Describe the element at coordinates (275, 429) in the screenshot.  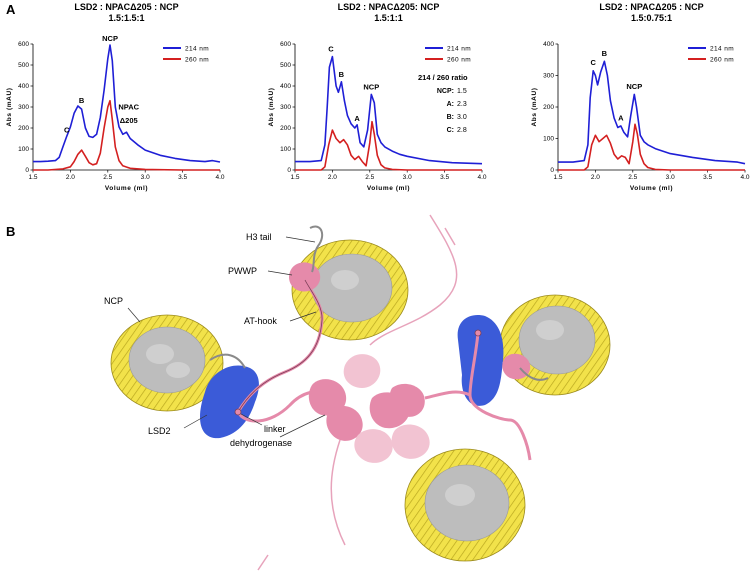
I see `label-linker: linker` at that location.